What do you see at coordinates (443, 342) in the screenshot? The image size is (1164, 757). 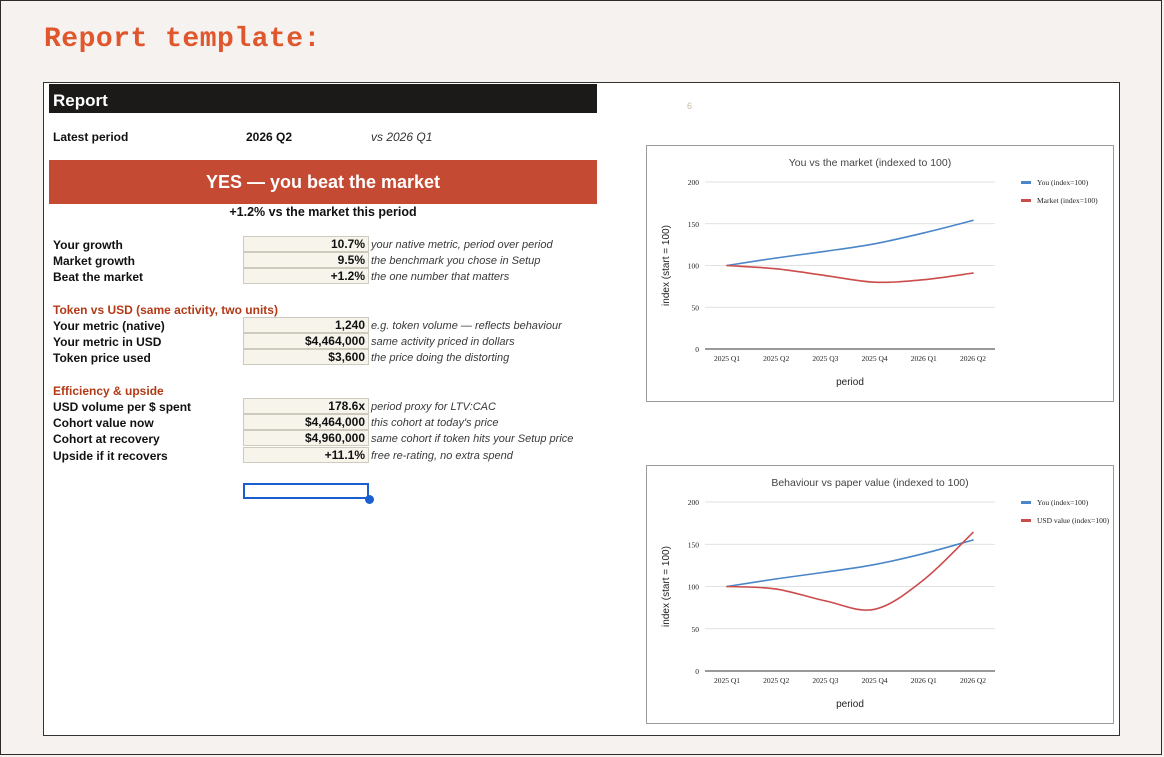 I see `note-metric-usd: same activity priced in dollars` at bounding box center [443, 342].